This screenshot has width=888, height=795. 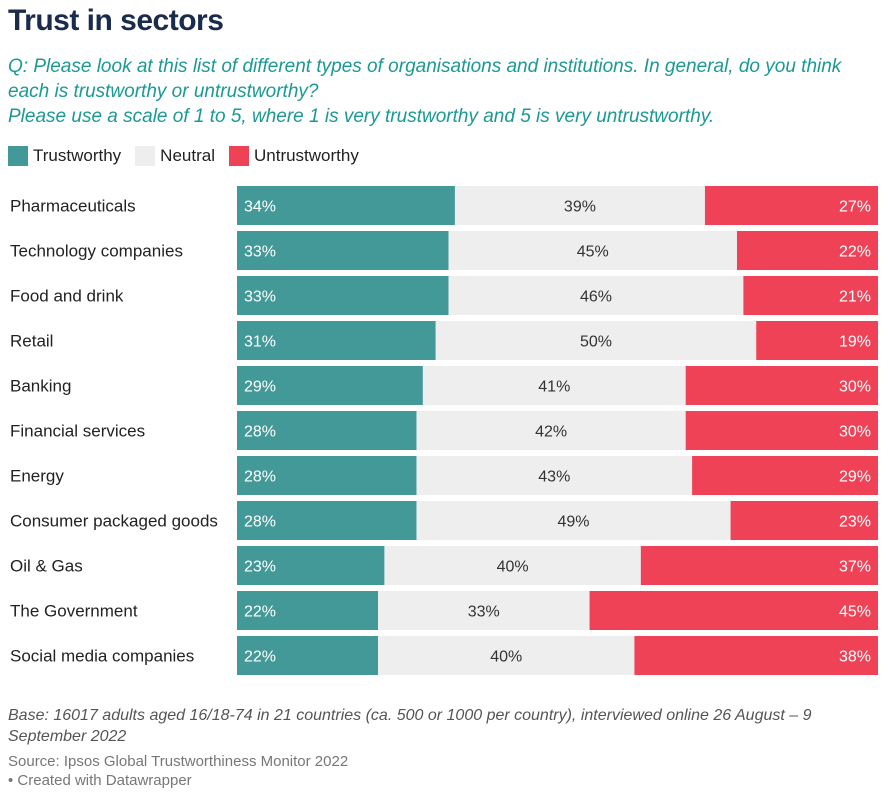 I want to click on bar-row-energy: Energy 28% 43% 29%, so click(x=444, y=475).